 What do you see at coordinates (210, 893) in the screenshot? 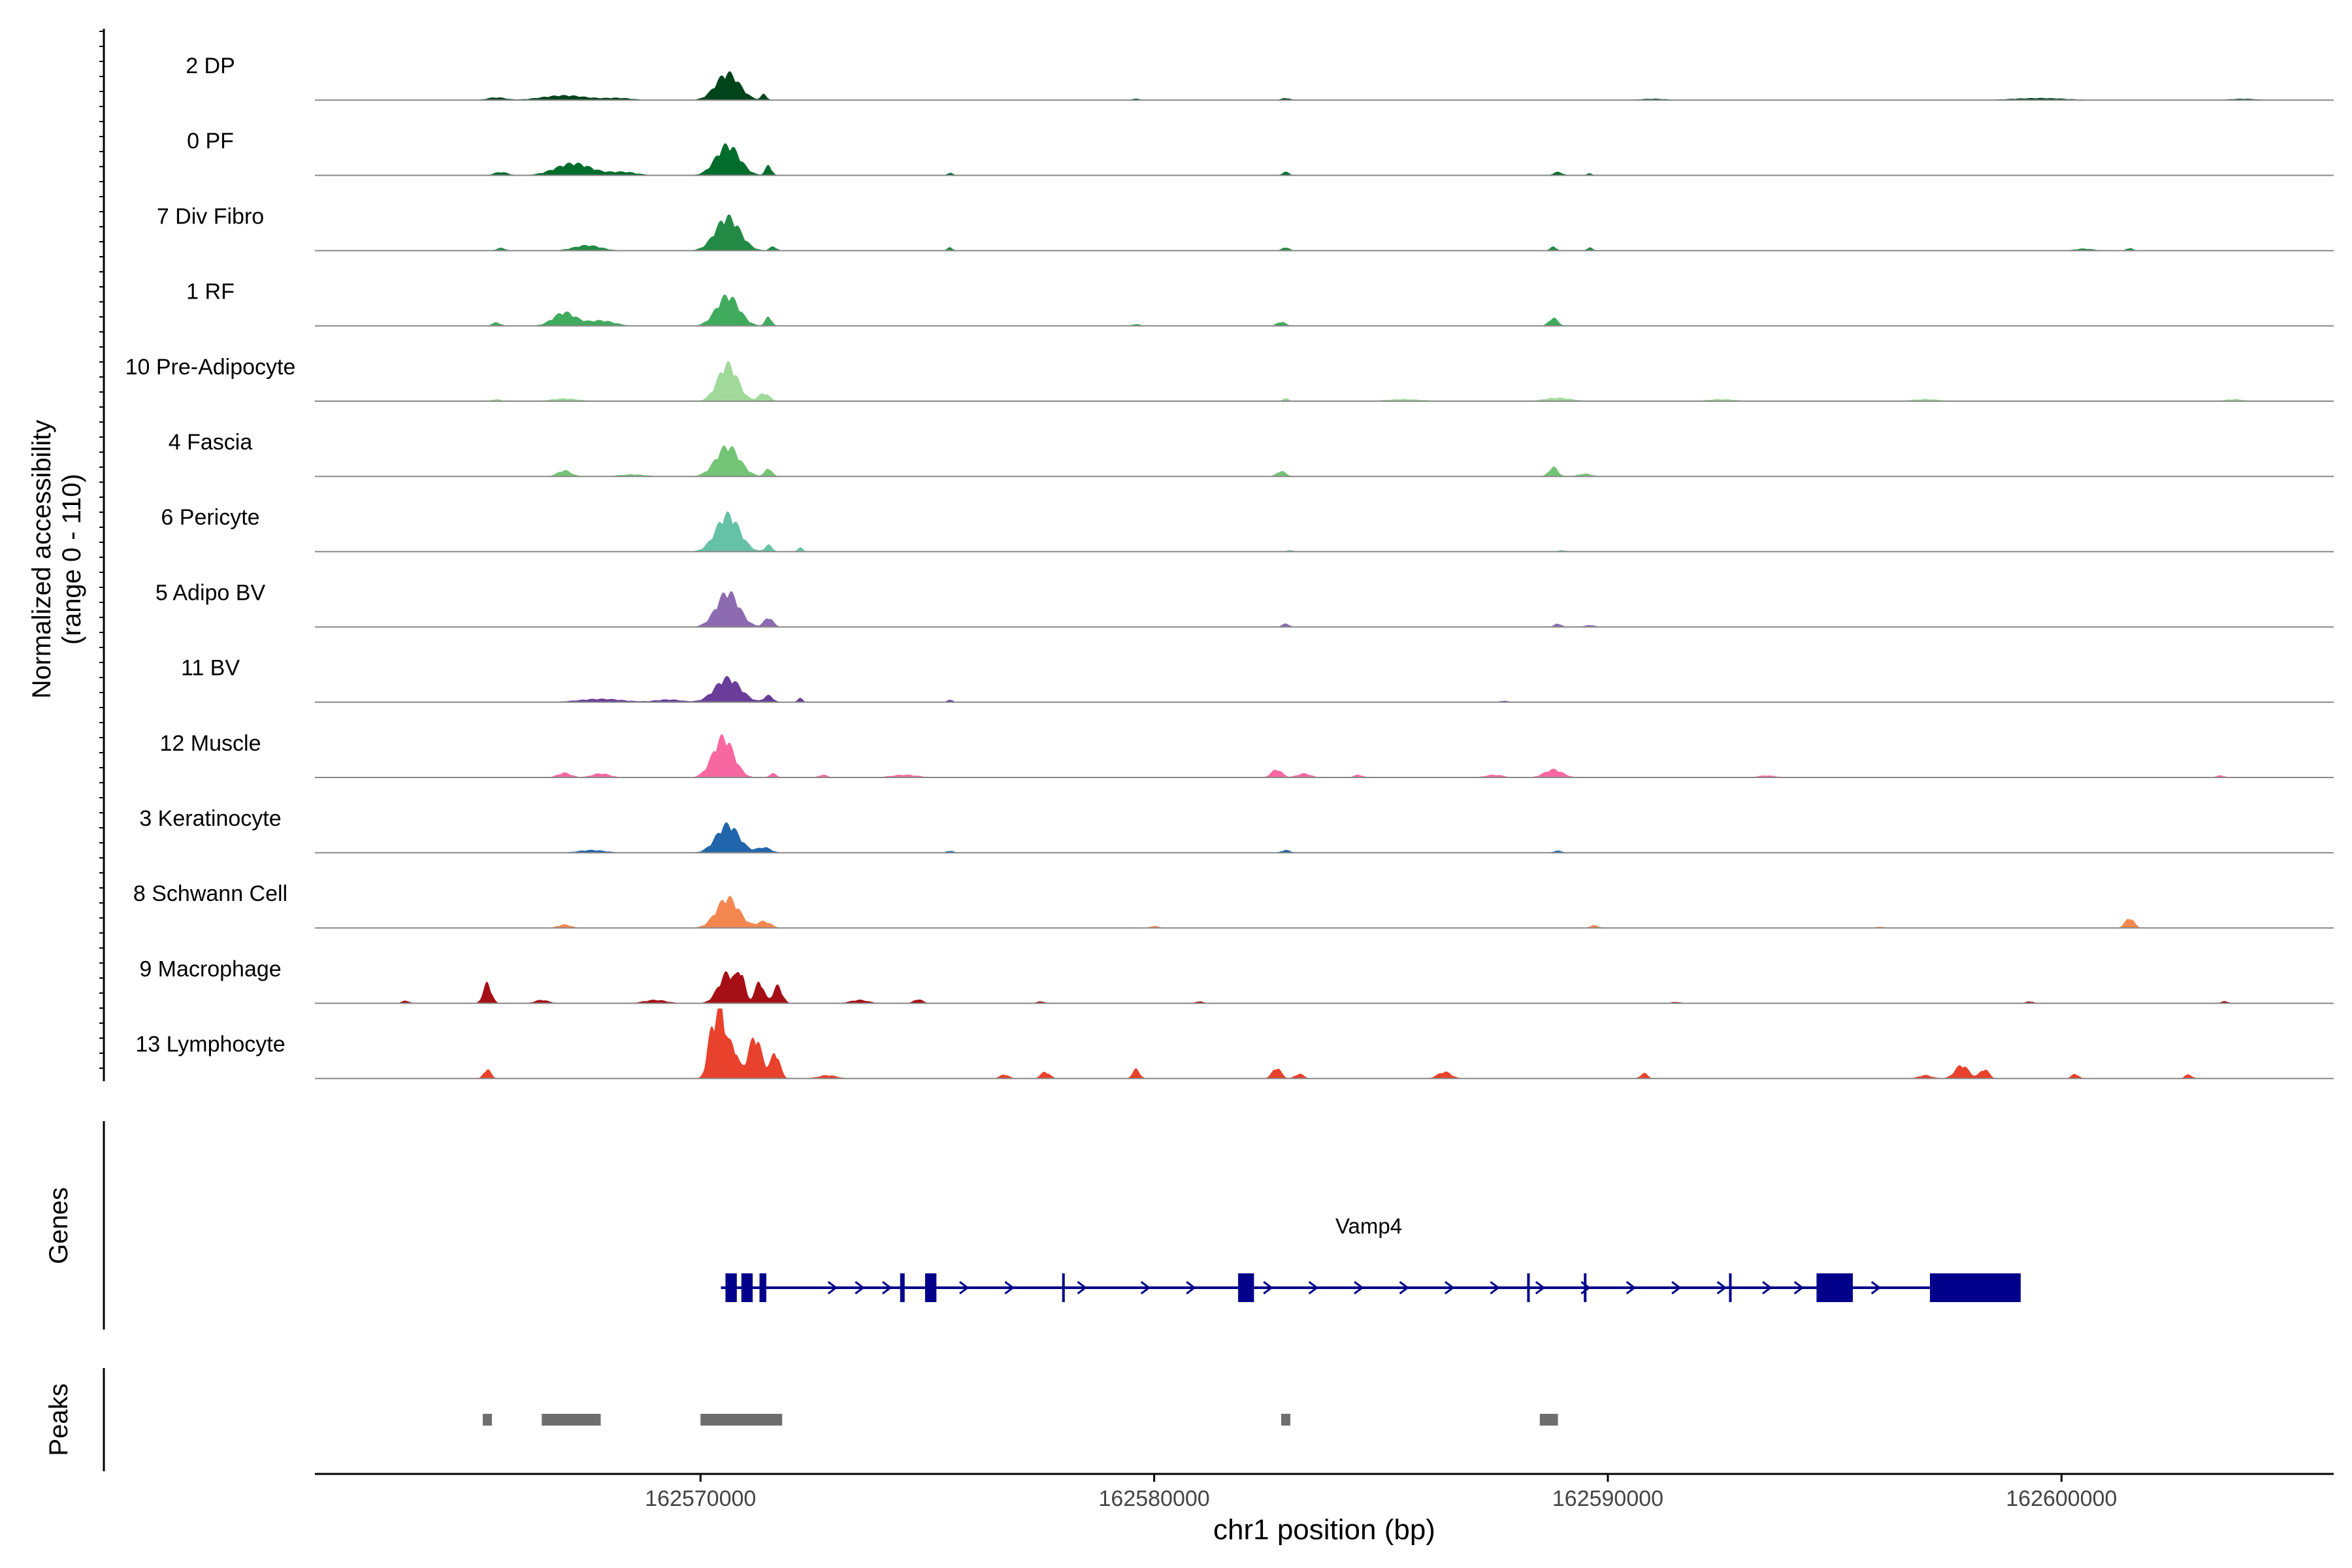
I see `track-label-11: 8 Schwann Cell` at bounding box center [210, 893].